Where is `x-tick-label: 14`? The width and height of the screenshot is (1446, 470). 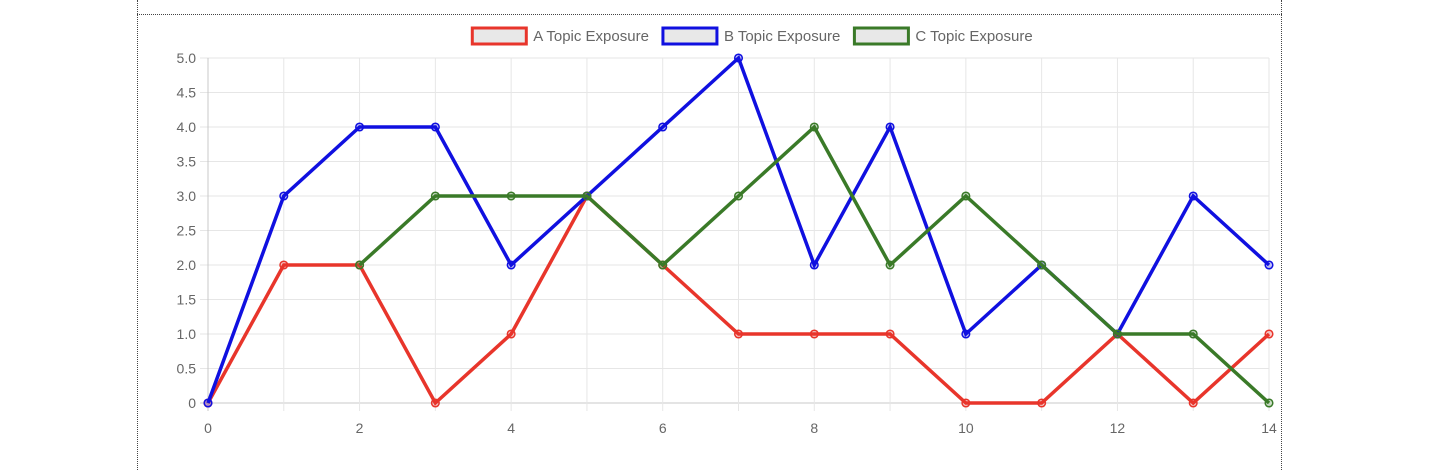 x-tick-label: 14 is located at coordinates (1269, 428).